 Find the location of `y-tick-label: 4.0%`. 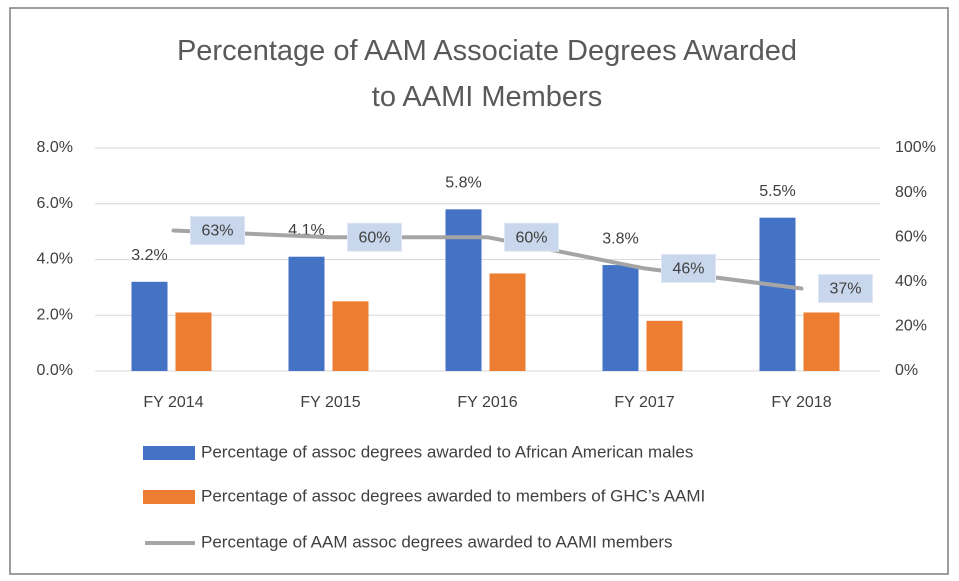

y-tick-label: 4.0% is located at coordinates (55, 259).